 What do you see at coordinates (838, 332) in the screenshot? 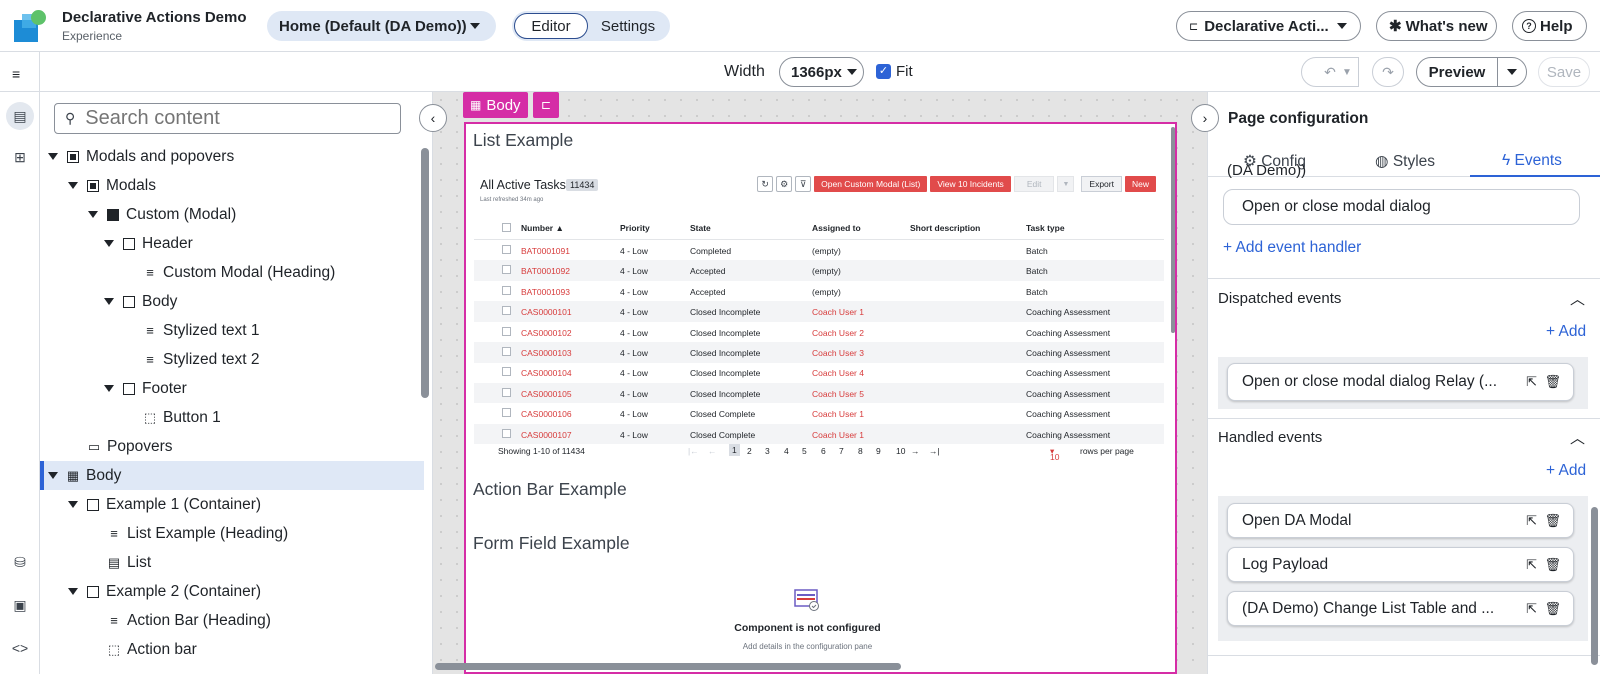
I see `table-cell: Coach User 2` at bounding box center [838, 332].